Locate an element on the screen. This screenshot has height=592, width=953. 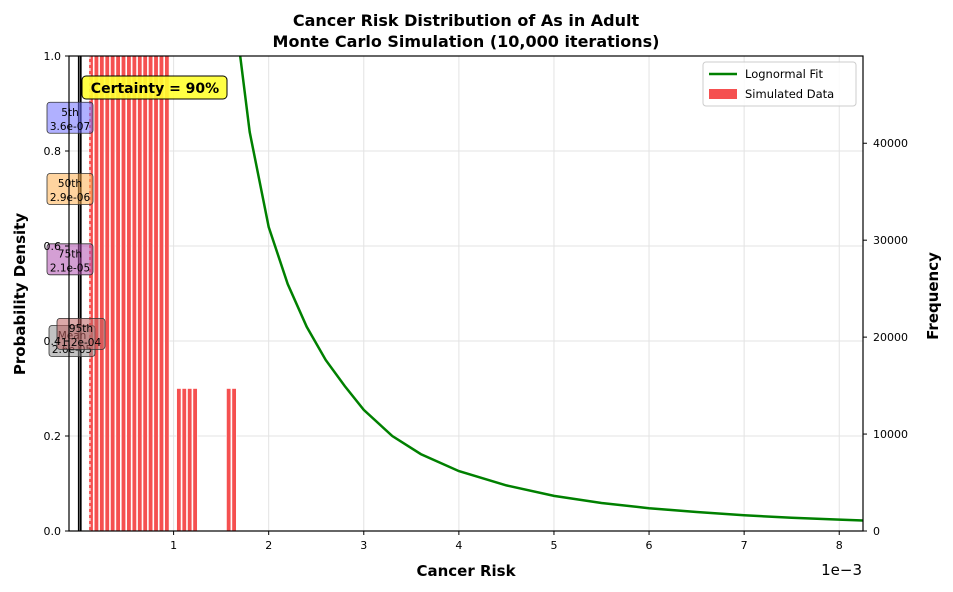
x-tick-label: 4 is located at coordinates (458, 545).